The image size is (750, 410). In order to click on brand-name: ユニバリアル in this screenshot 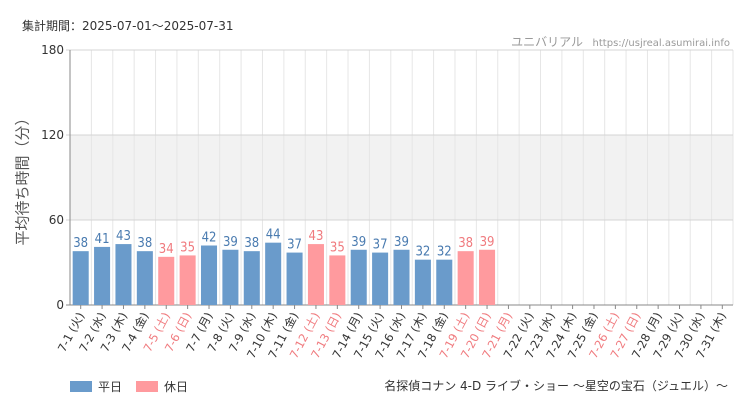, I will do `click(547, 42)`.